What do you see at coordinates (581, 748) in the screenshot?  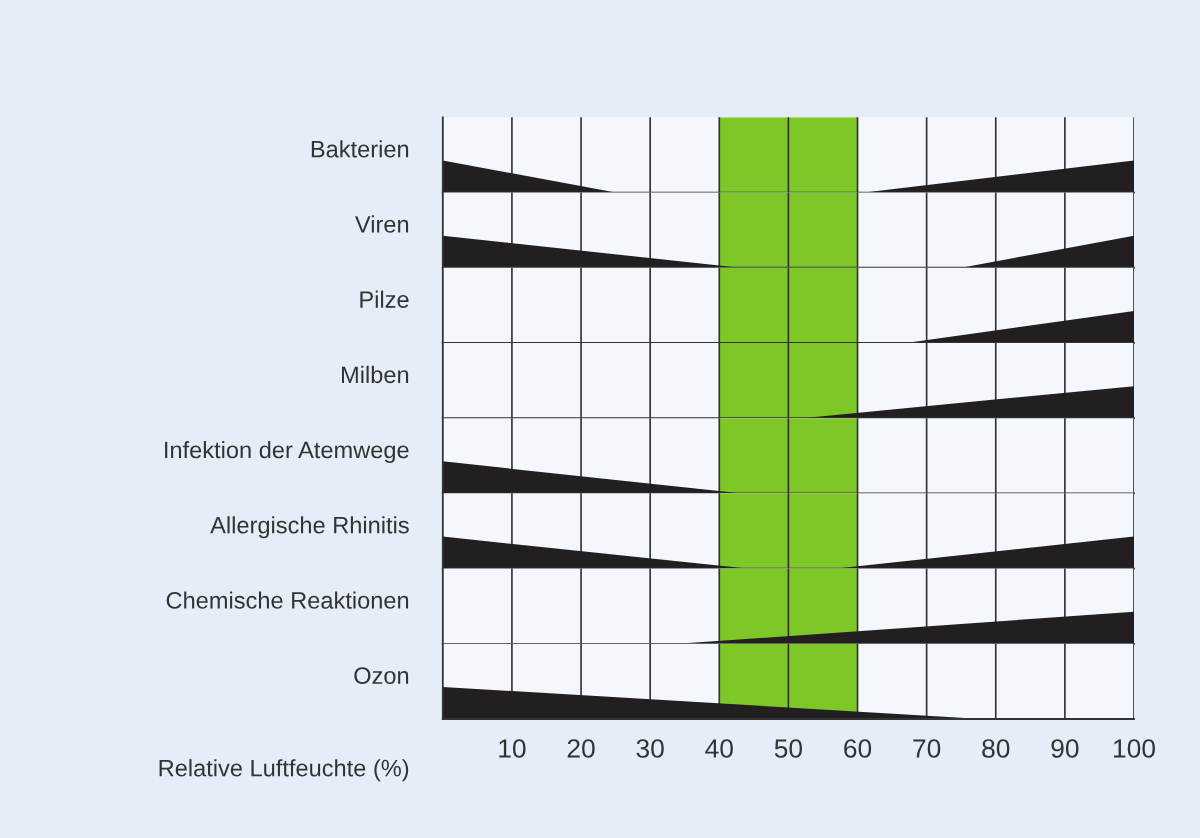 I see `x-tick-label: 20` at bounding box center [581, 748].